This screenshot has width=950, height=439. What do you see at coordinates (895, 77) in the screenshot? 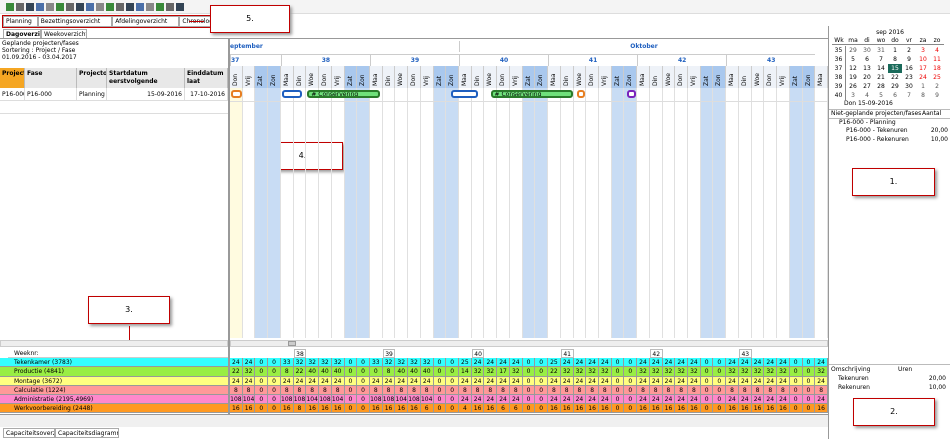
I see `cal-day: 22` at bounding box center [895, 77].